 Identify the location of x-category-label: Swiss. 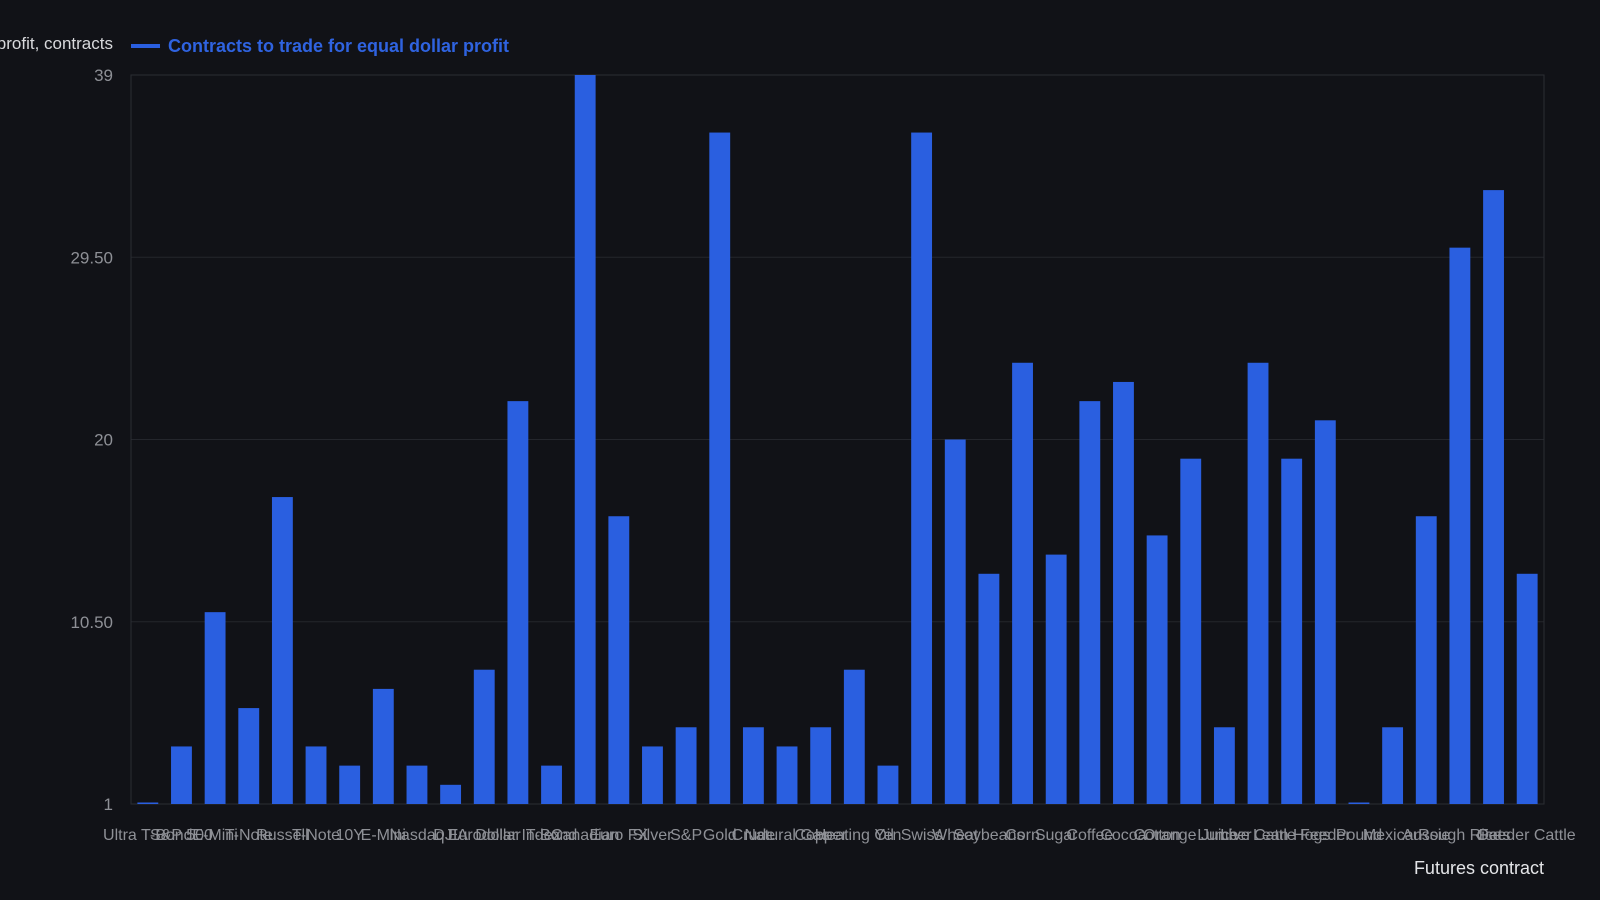
(922, 835).